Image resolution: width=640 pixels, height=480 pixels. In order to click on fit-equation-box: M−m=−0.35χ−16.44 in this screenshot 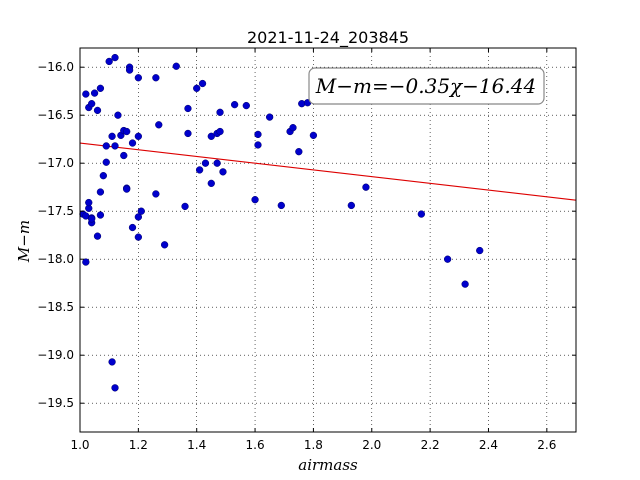, I will do `click(426, 86)`.